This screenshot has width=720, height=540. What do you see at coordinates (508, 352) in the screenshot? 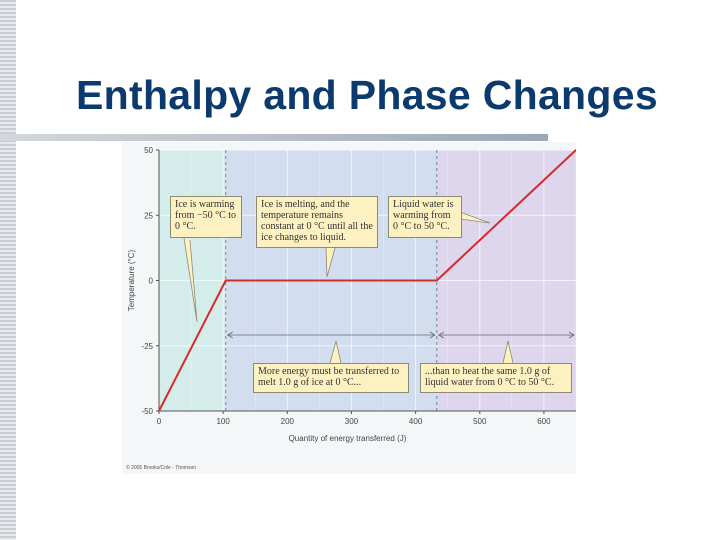
I see `callout-pointer-than-heat` at bounding box center [508, 352].